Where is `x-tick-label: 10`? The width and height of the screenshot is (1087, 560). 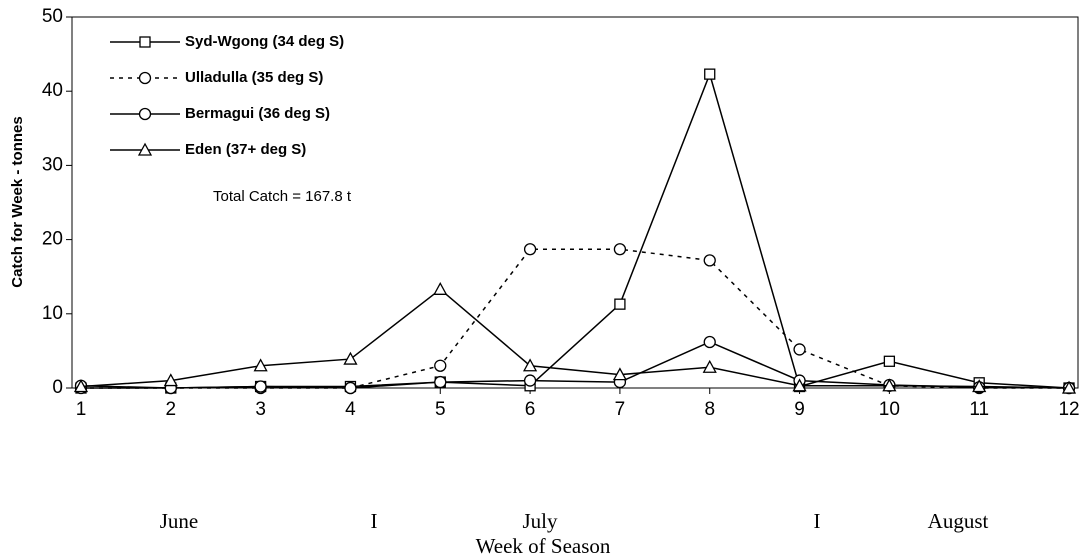
x-tick-label: 10 is located at coordinates (889, 409).